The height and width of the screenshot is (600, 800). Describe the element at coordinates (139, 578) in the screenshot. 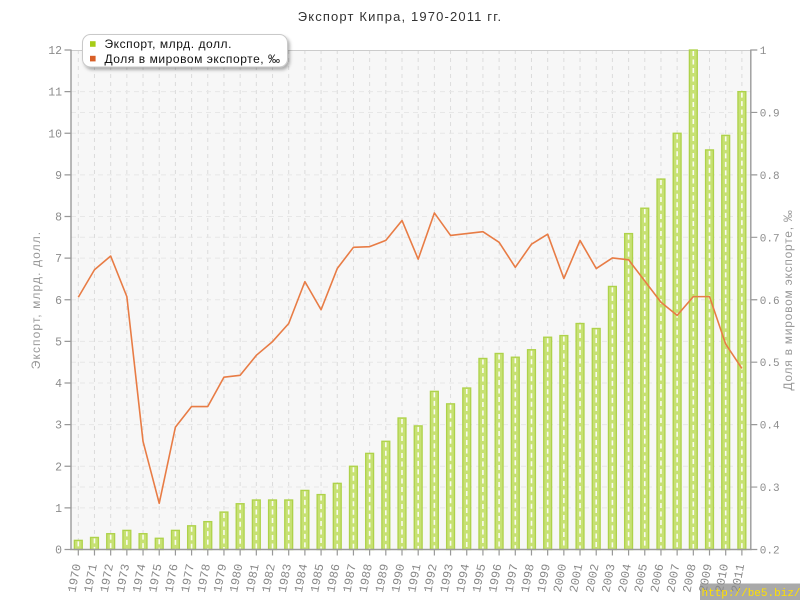

I see `svg-text: 1974` at that location.